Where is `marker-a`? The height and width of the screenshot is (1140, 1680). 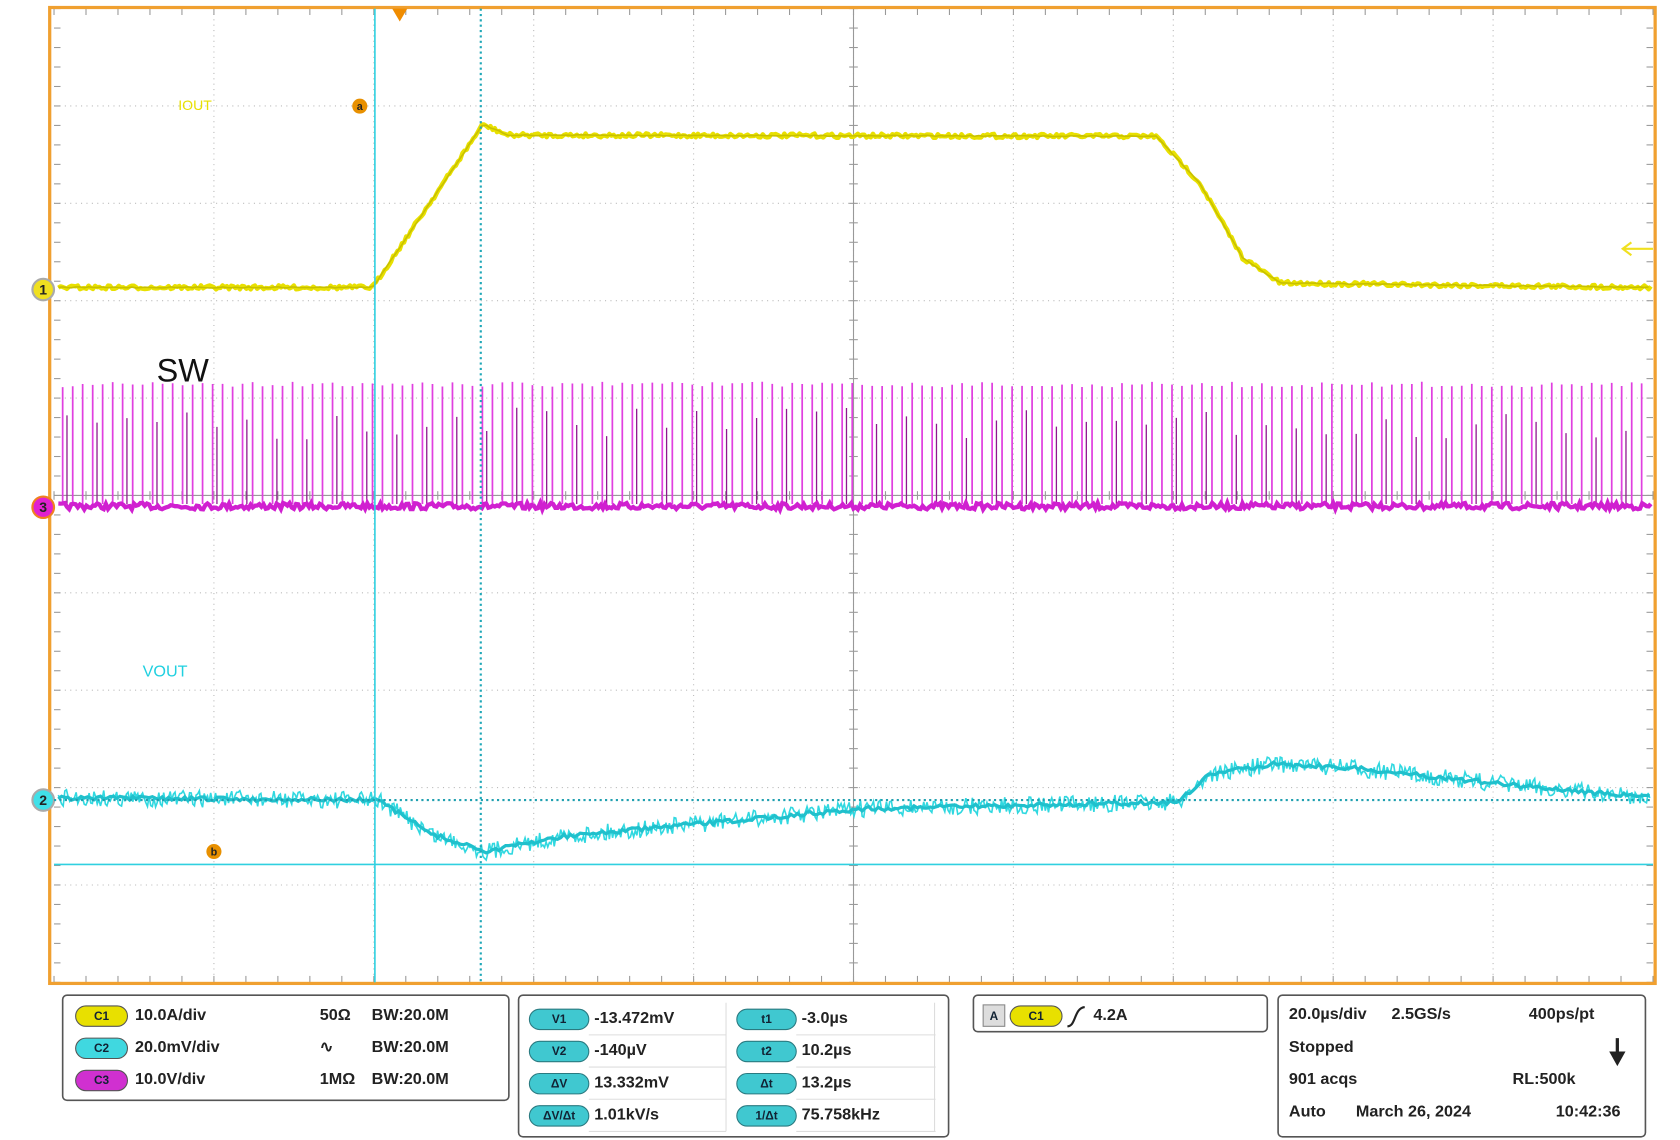 marker-a is located at coordinates (360, 106).